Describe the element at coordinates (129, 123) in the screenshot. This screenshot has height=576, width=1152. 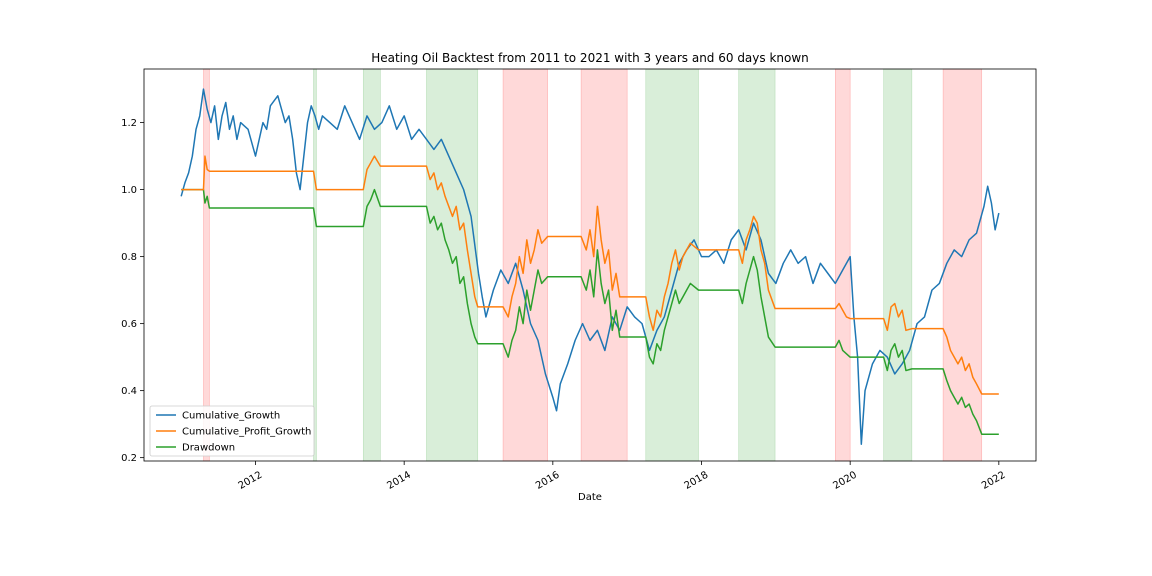
I see `y-tick-label-1.2: 1.2` at that location.